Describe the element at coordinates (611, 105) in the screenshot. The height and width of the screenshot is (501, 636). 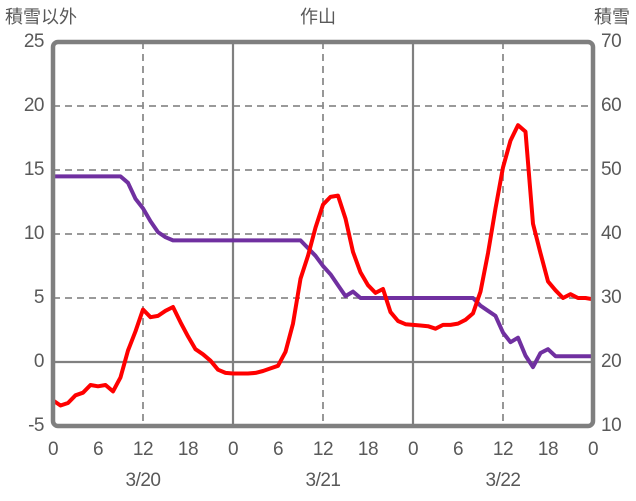
I see `right-axis-tick-label: 60` at that location.